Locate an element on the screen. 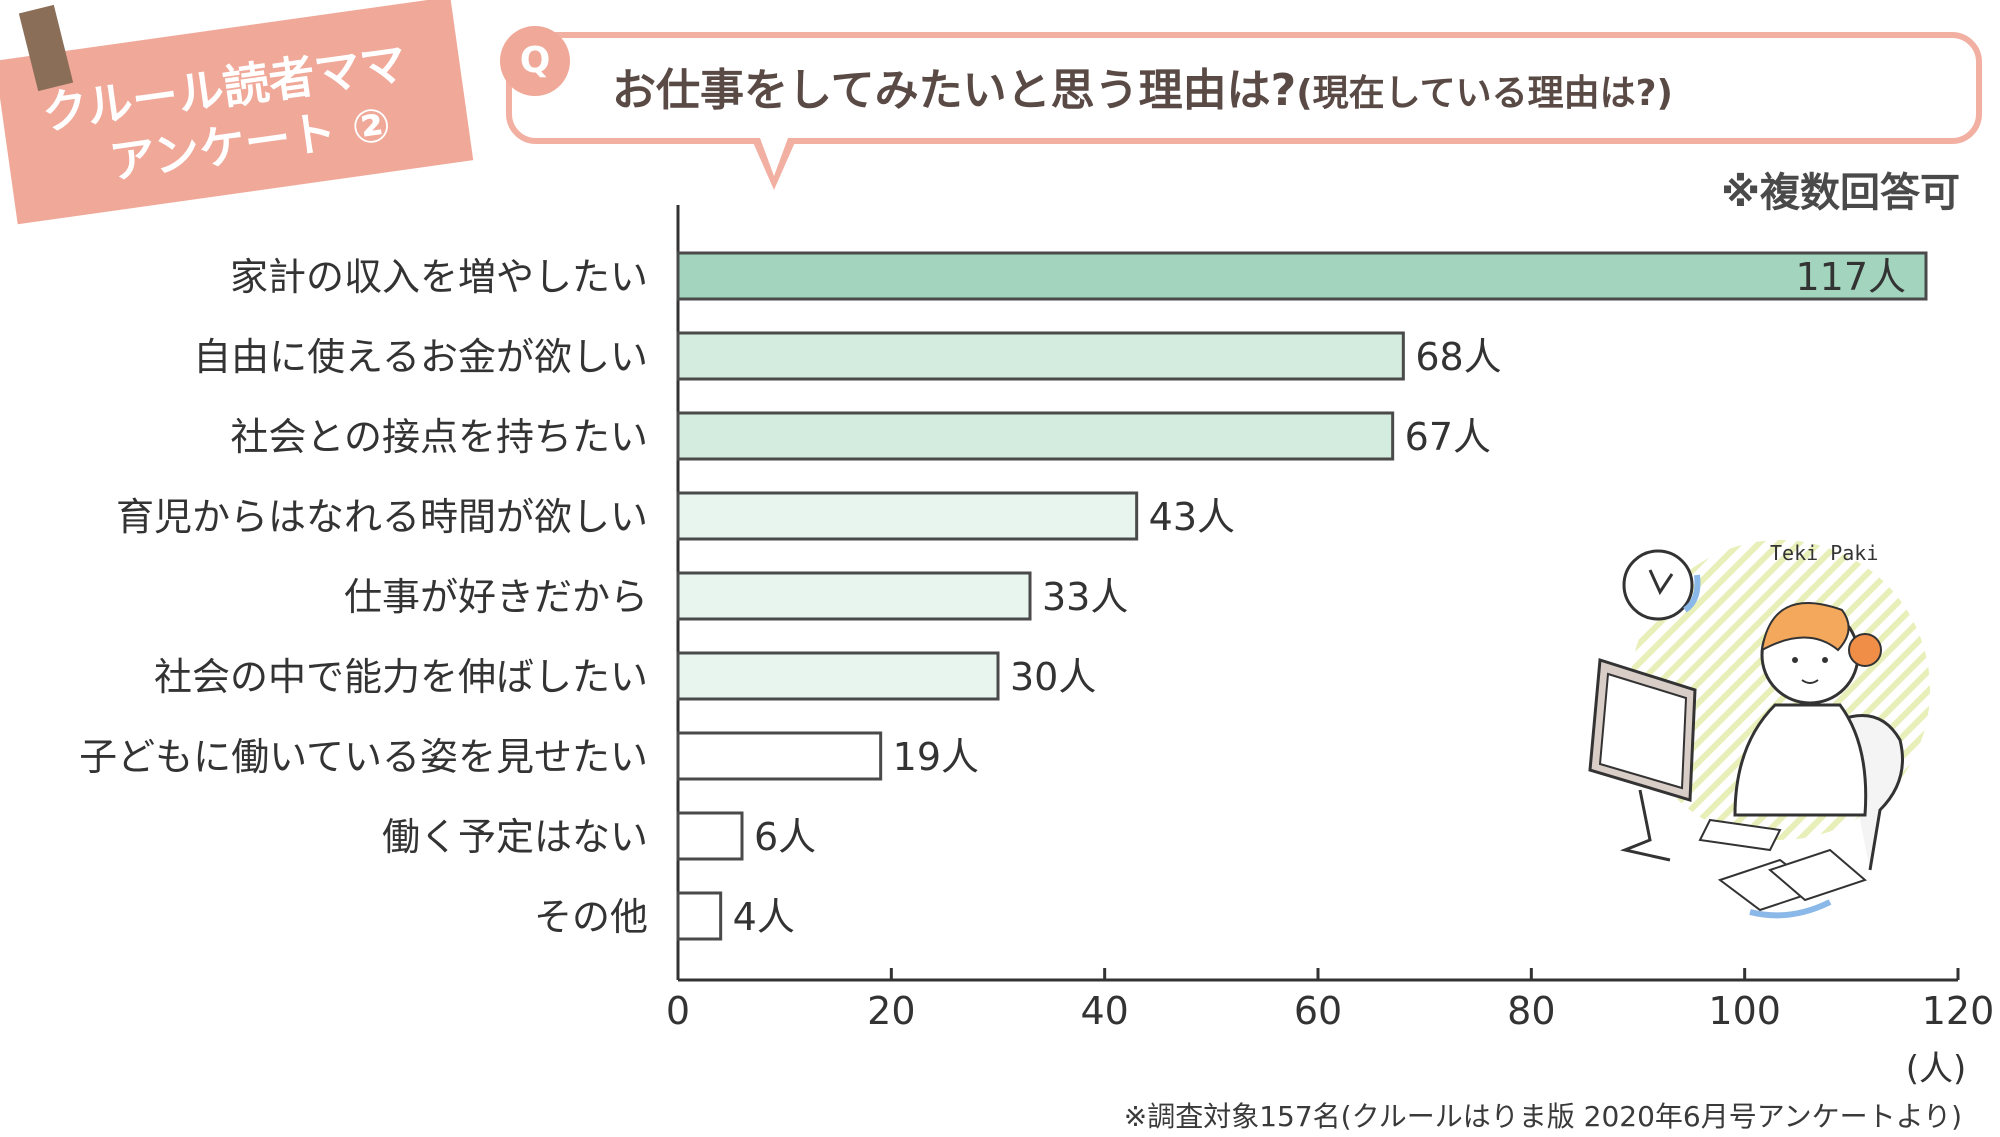  question-main: お仕事をしてみたいと思う理由は? is located at coordinates (954, 90).